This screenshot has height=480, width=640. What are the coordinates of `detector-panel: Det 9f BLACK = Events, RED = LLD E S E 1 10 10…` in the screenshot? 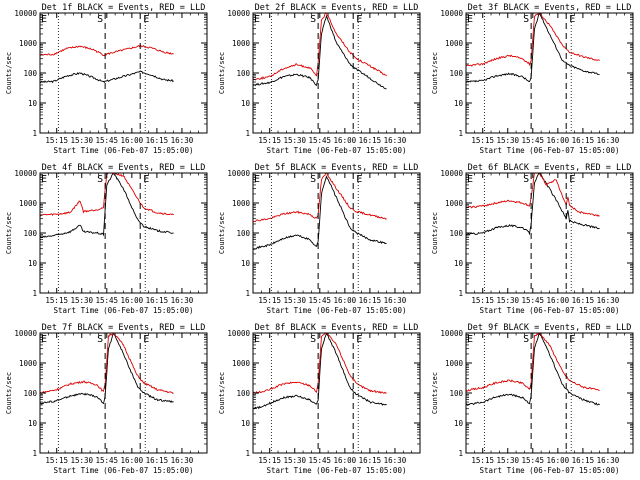 It's located at (532, 400).